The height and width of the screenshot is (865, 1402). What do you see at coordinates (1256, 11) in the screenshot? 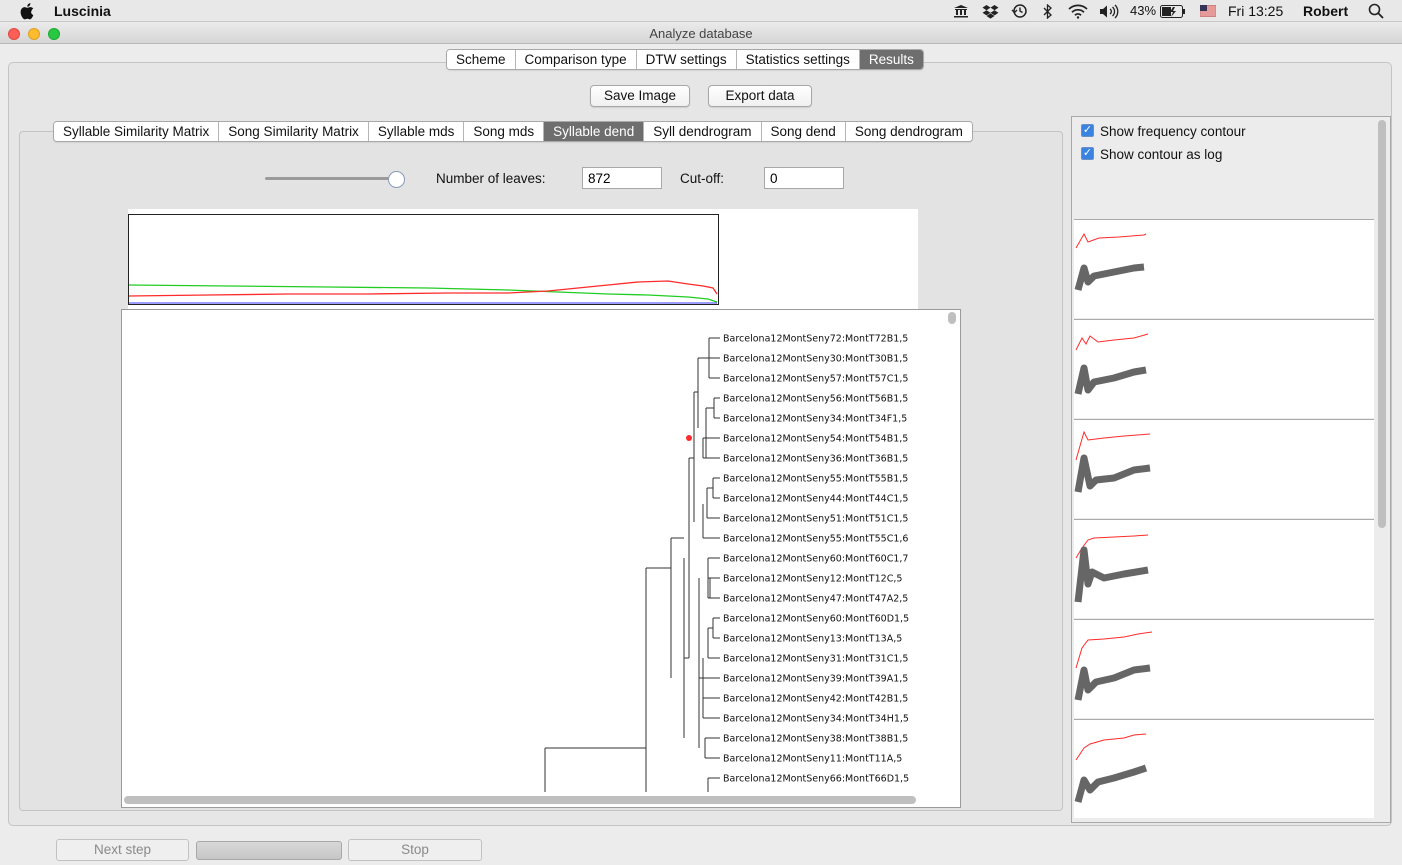
I see `menubar-clock: Fri 13:25` at bounding box center [1256, 11].